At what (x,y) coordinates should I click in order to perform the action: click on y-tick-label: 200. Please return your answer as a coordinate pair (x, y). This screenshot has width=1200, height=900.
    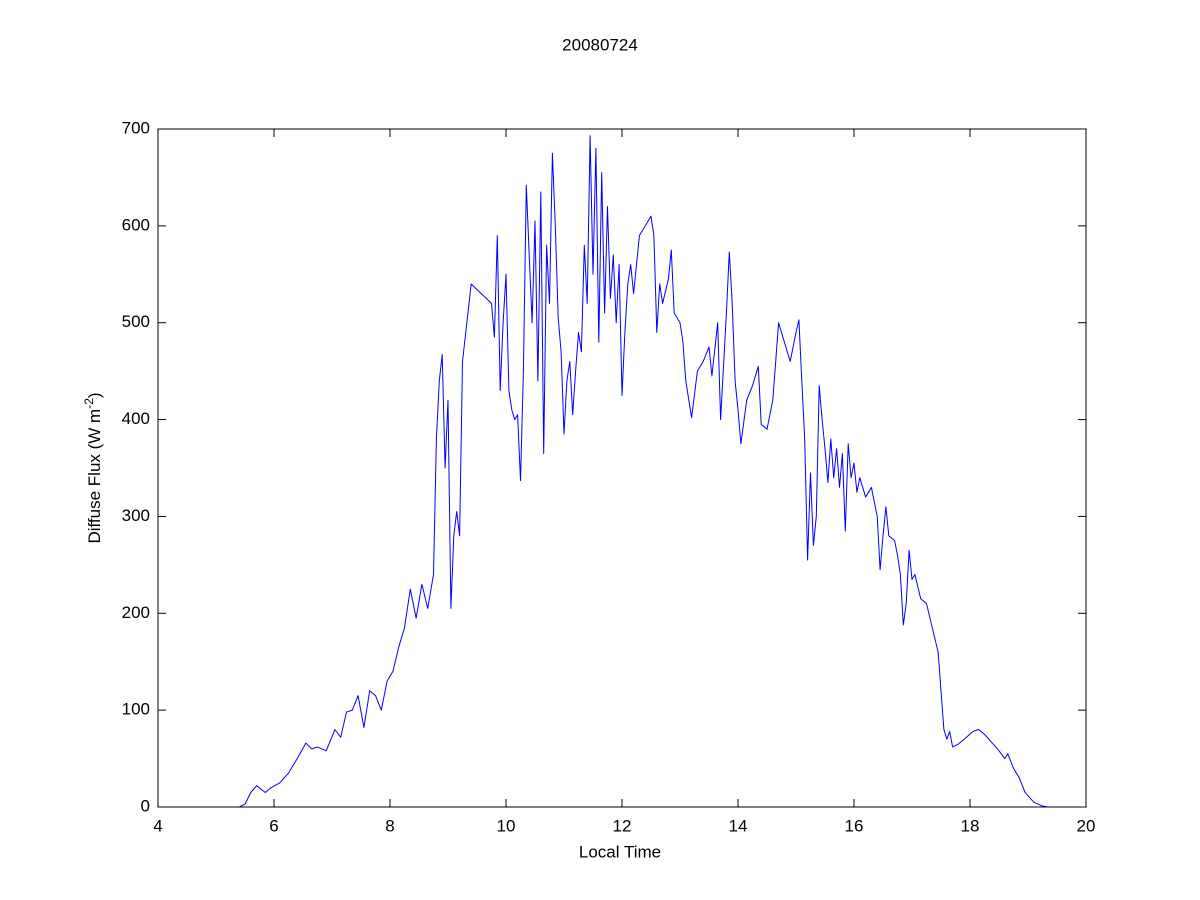
    Looking at the image, I should click on (136, 612).